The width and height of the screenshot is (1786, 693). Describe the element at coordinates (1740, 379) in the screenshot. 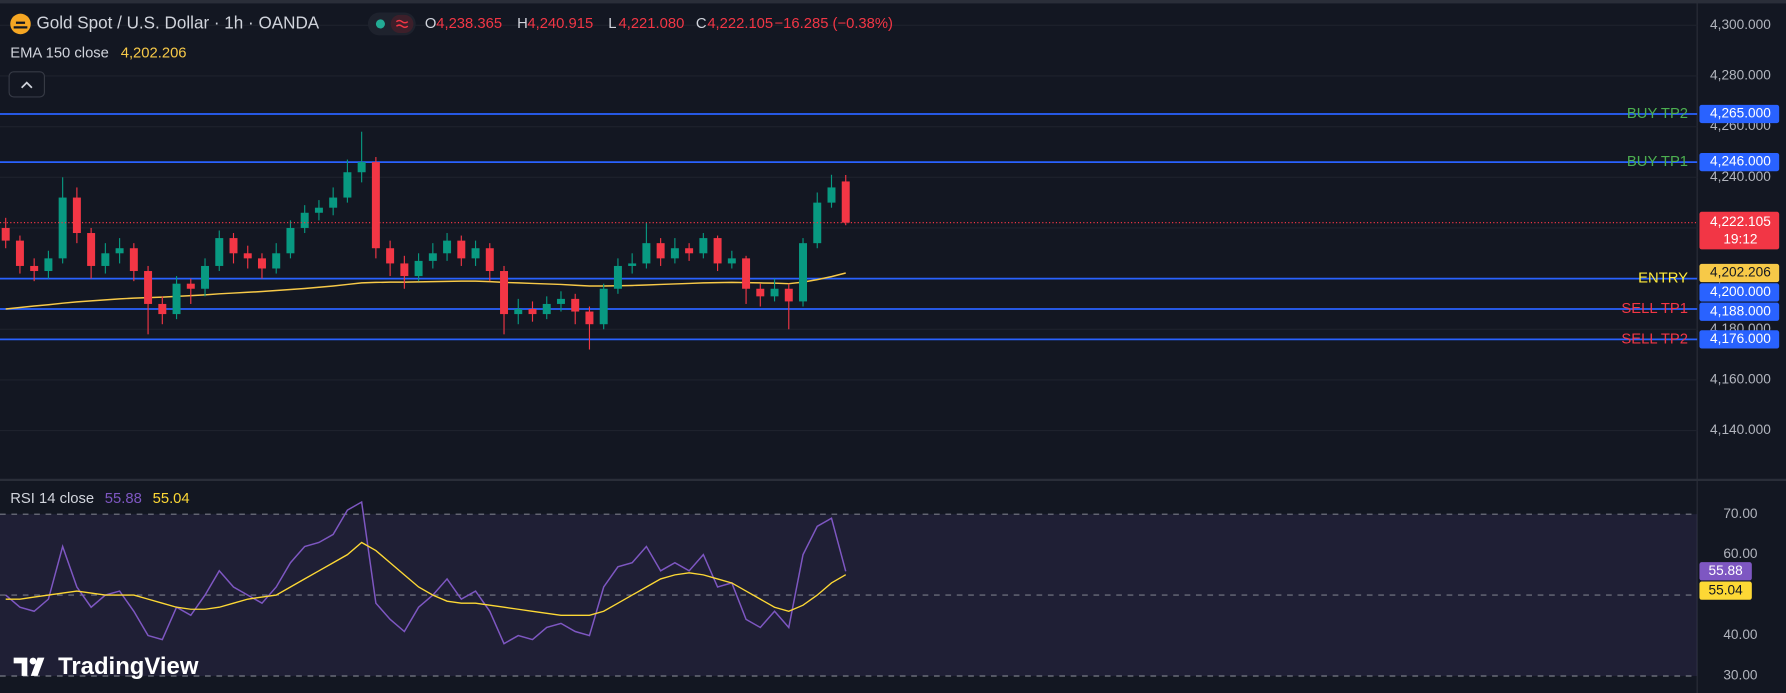

I see `y-tick-label: 4,160.000` at that location.